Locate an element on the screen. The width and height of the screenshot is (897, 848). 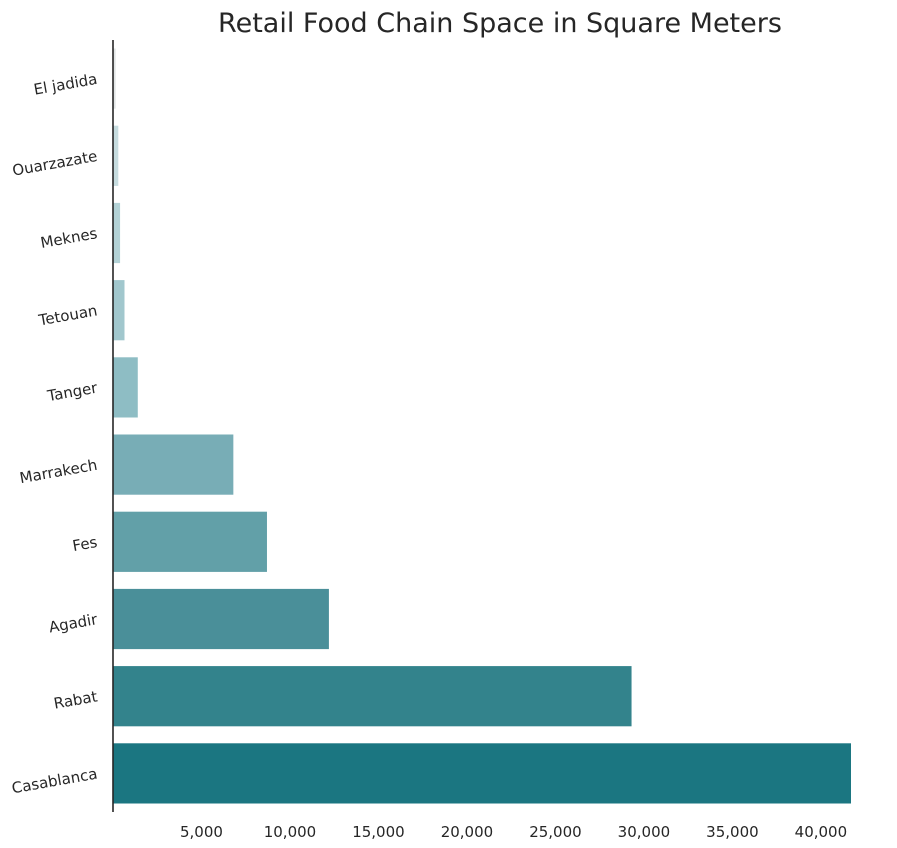
bar-ouarzazate is located at coordinates (116, 155).